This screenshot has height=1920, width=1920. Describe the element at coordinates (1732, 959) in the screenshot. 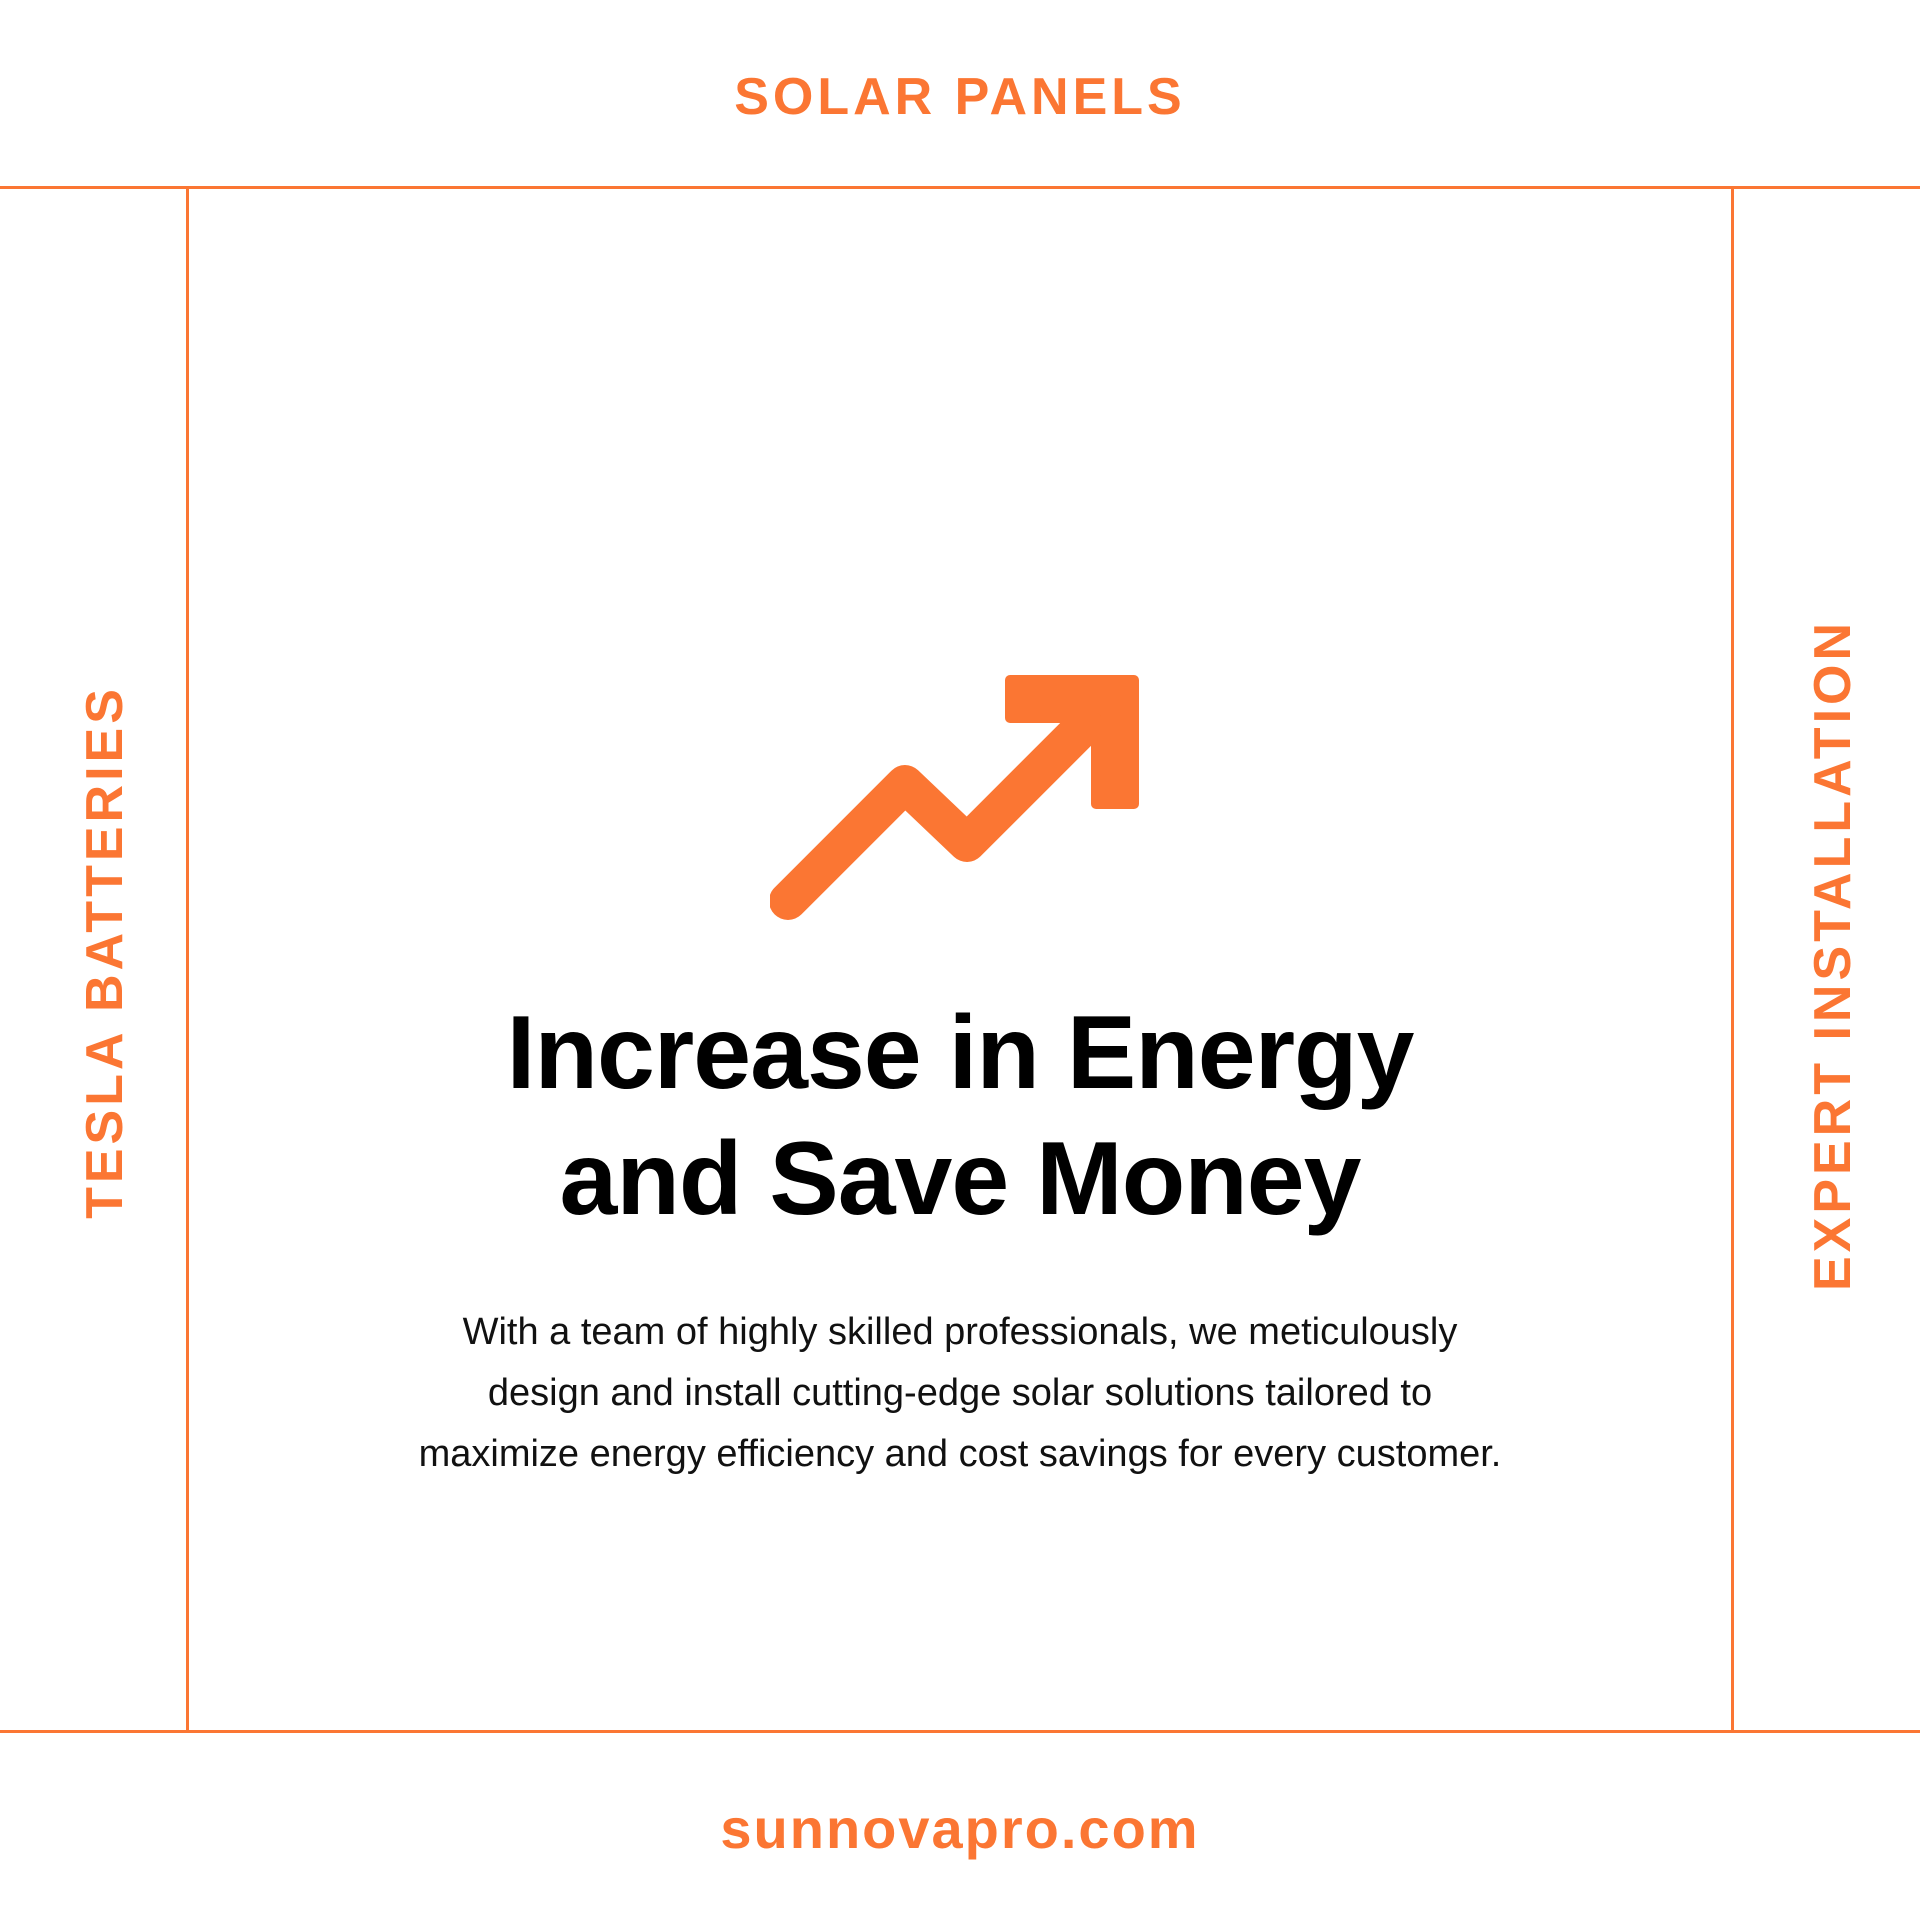

I see `right-divider` at that location.